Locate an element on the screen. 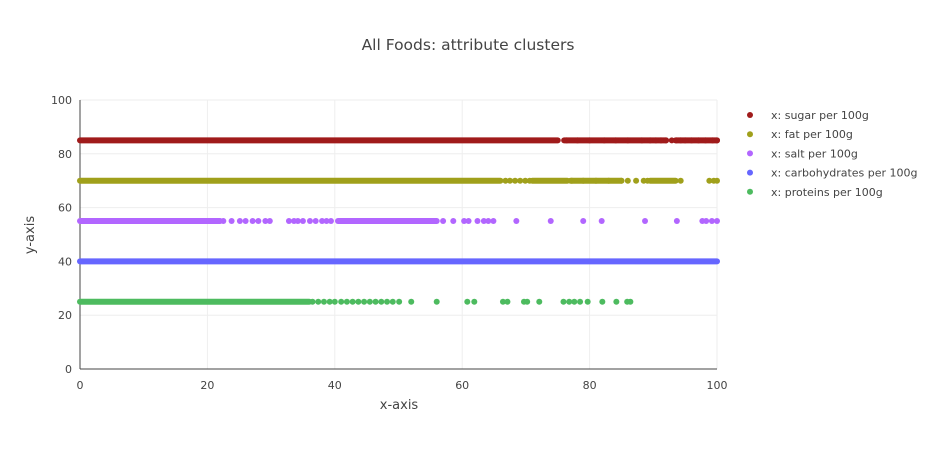  legend-label: x: carbohydrates per 100g is located at coordinates (844, 173).